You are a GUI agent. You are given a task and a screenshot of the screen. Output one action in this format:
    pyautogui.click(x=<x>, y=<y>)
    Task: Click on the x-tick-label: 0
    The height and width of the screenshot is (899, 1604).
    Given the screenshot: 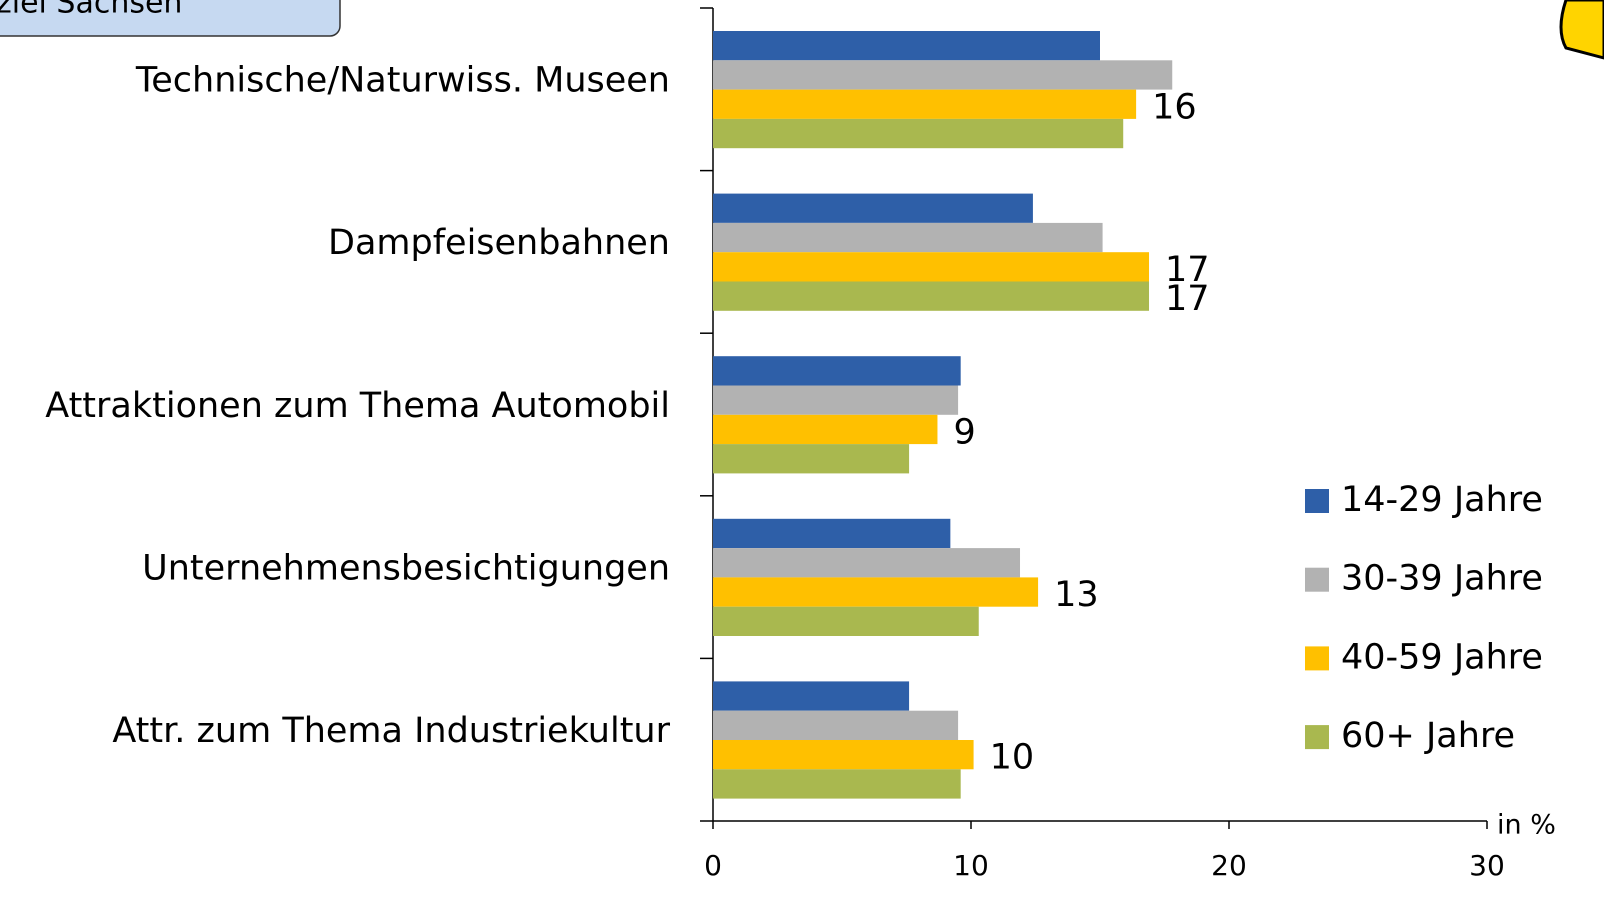 What is the action you would take?
    pyautogui.click(x=713, y=865)
    